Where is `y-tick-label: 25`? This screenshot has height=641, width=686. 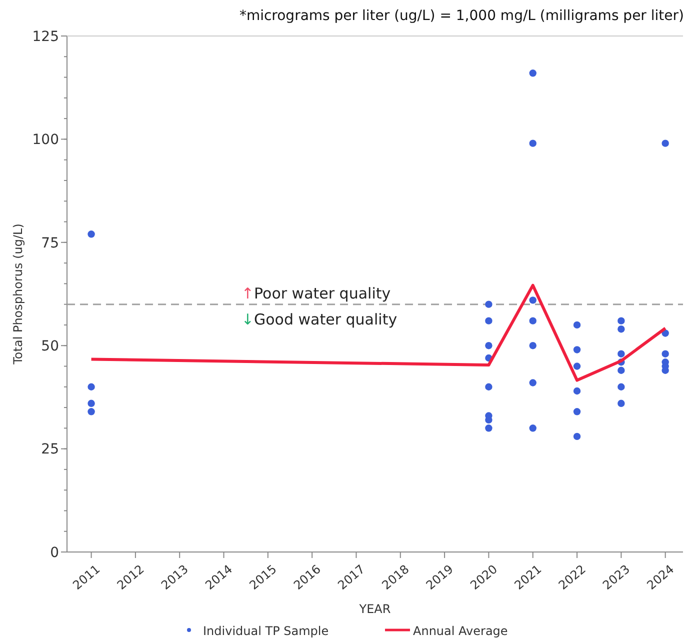
y-tick-label: 25 is located at coordinates (50, 450).